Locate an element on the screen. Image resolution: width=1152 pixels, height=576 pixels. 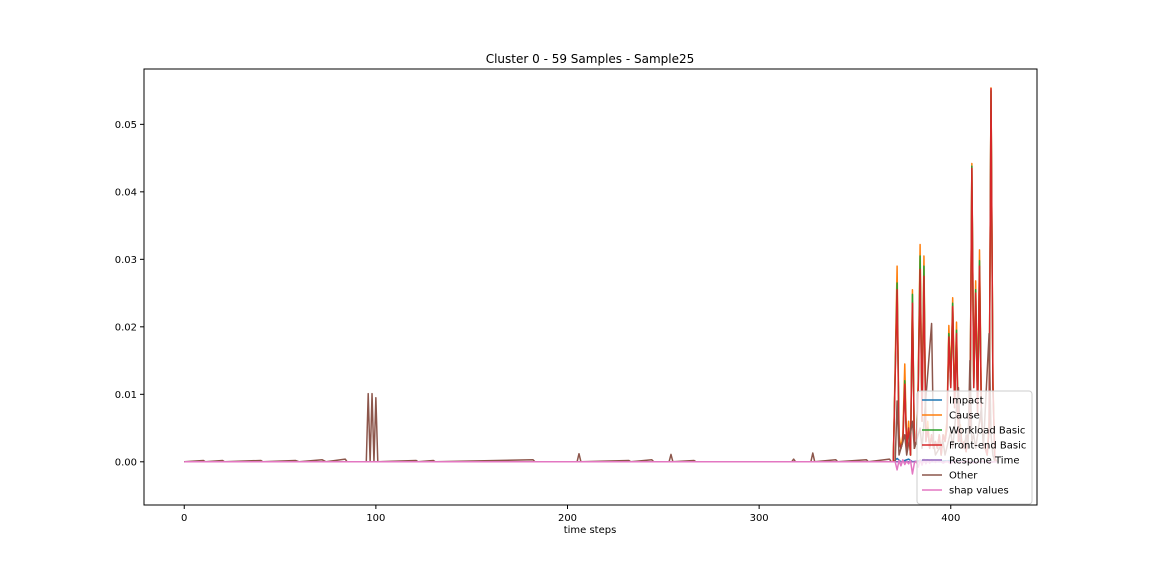
legend-box is located at coordinates (974, 447).